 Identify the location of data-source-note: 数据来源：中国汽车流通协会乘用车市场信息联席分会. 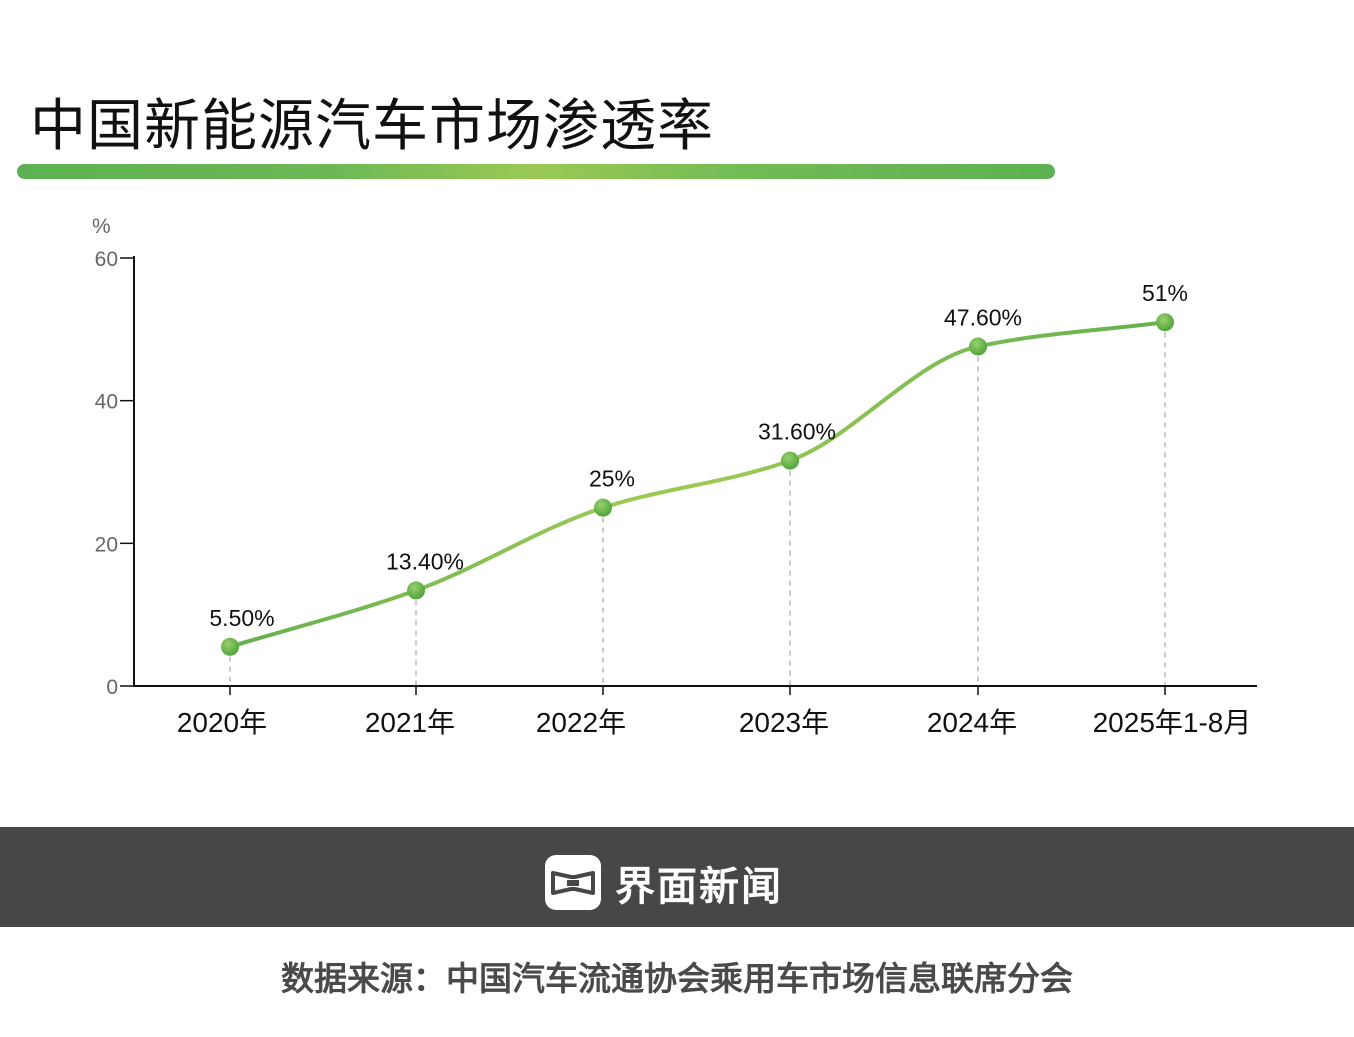
(677, 978).